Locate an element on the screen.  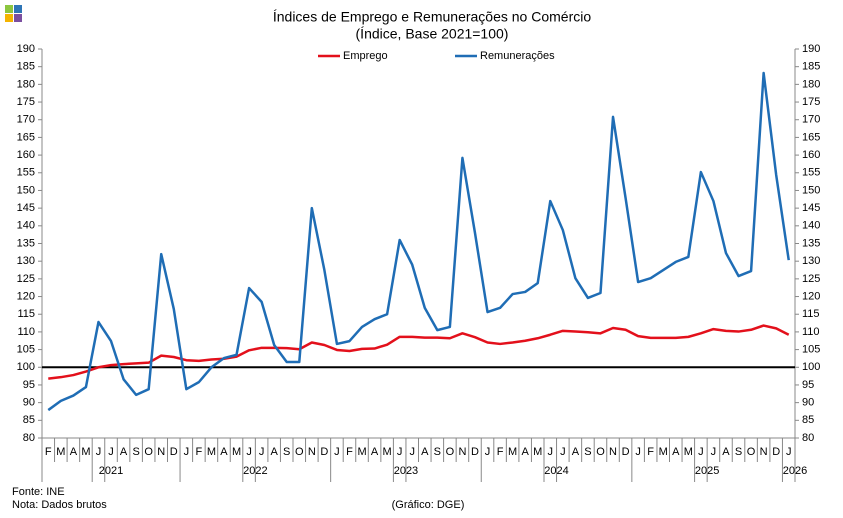
y-tick-label: 135 is located at coordinates (26, 243).